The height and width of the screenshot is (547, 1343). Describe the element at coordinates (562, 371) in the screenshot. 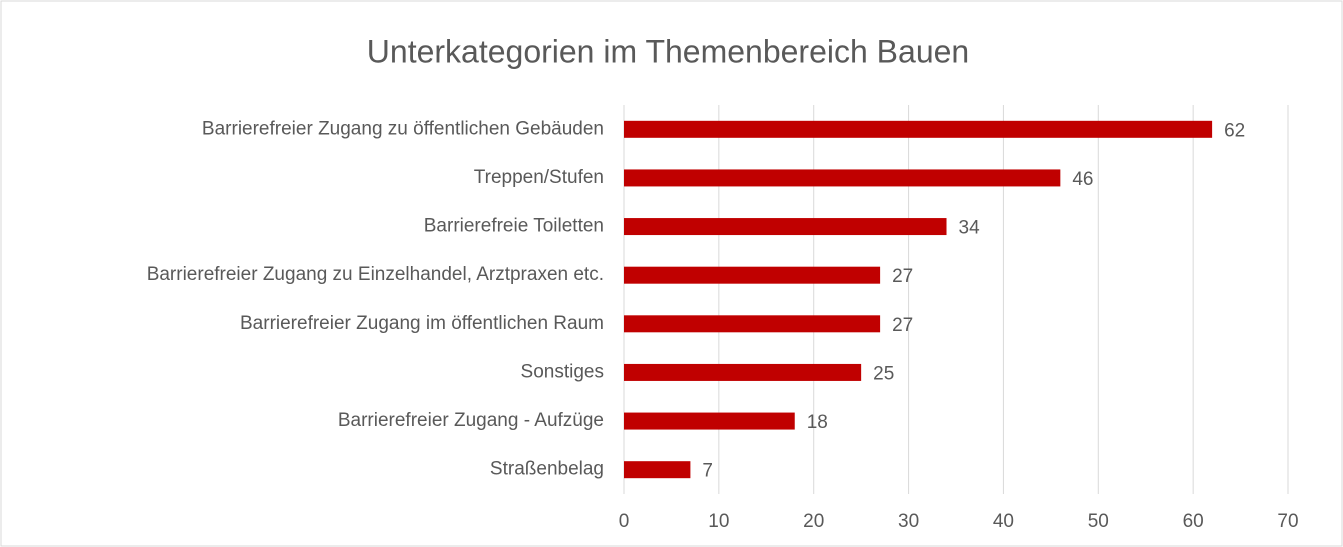

I see `y-tick-label: Sonstiges` at that location.